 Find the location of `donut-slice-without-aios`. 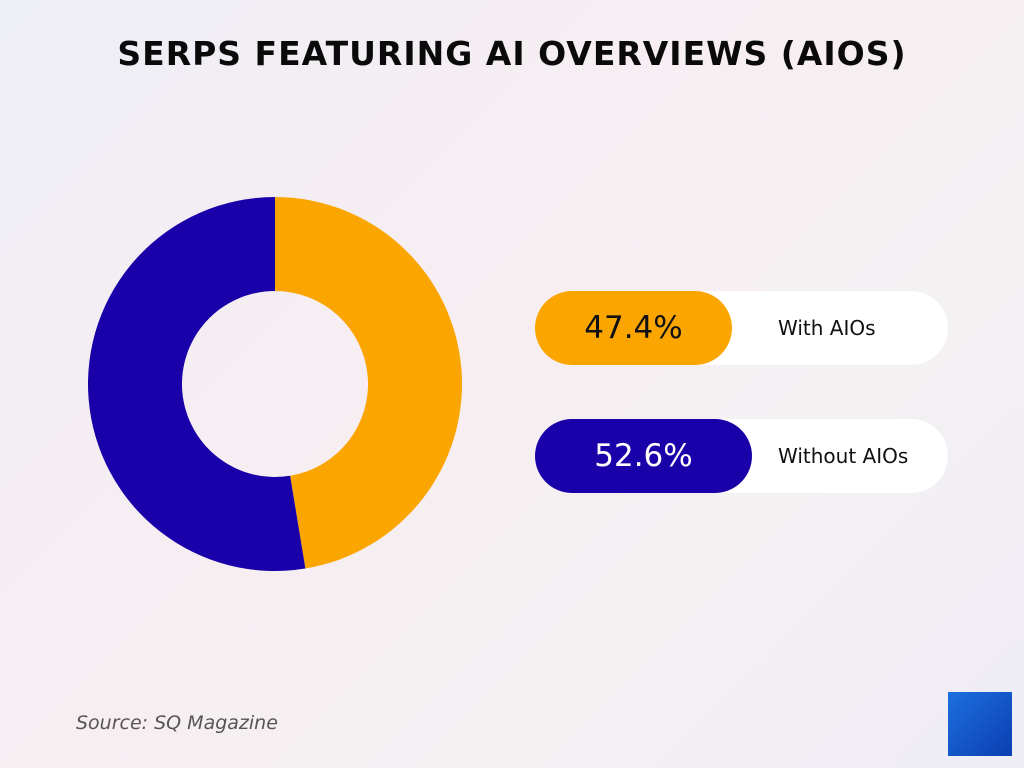

donut-slice-without-aios is located at coordinates (196, 384).